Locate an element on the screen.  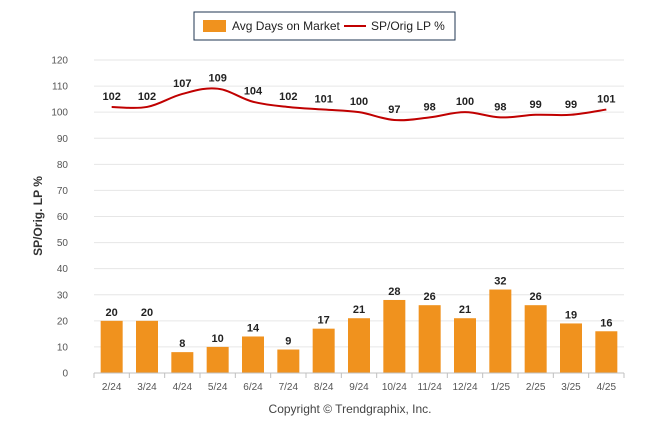
line-value-label: 107 is located at coordinates (182, 84).